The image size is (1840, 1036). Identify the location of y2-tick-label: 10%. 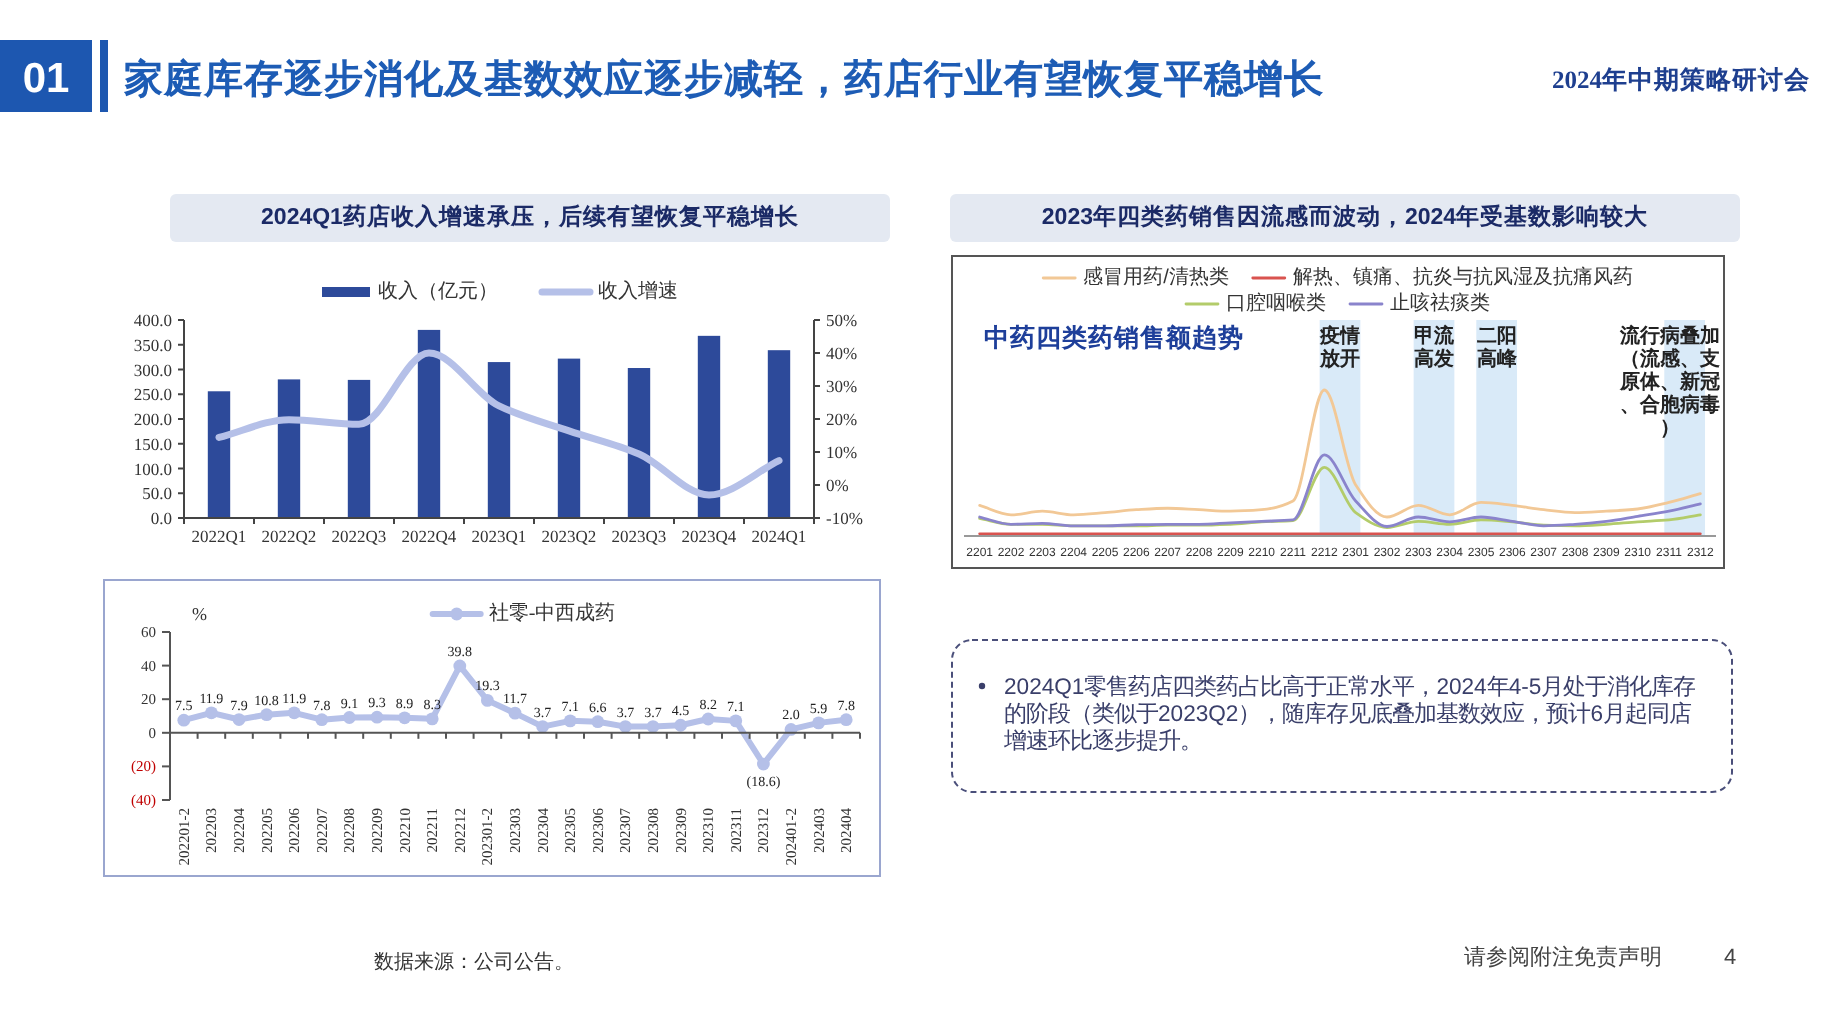
(842, 452).